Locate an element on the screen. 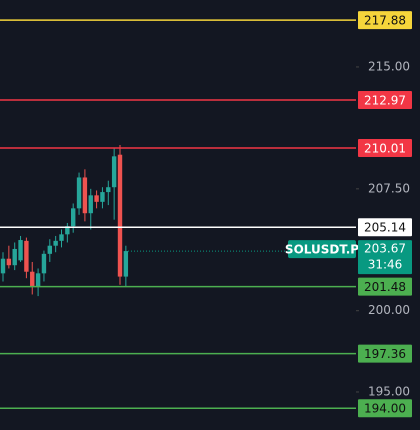 The height and width of the screenshot is (430, 420). y-tick-label: 215.00 is located at coordinates (389, 66).